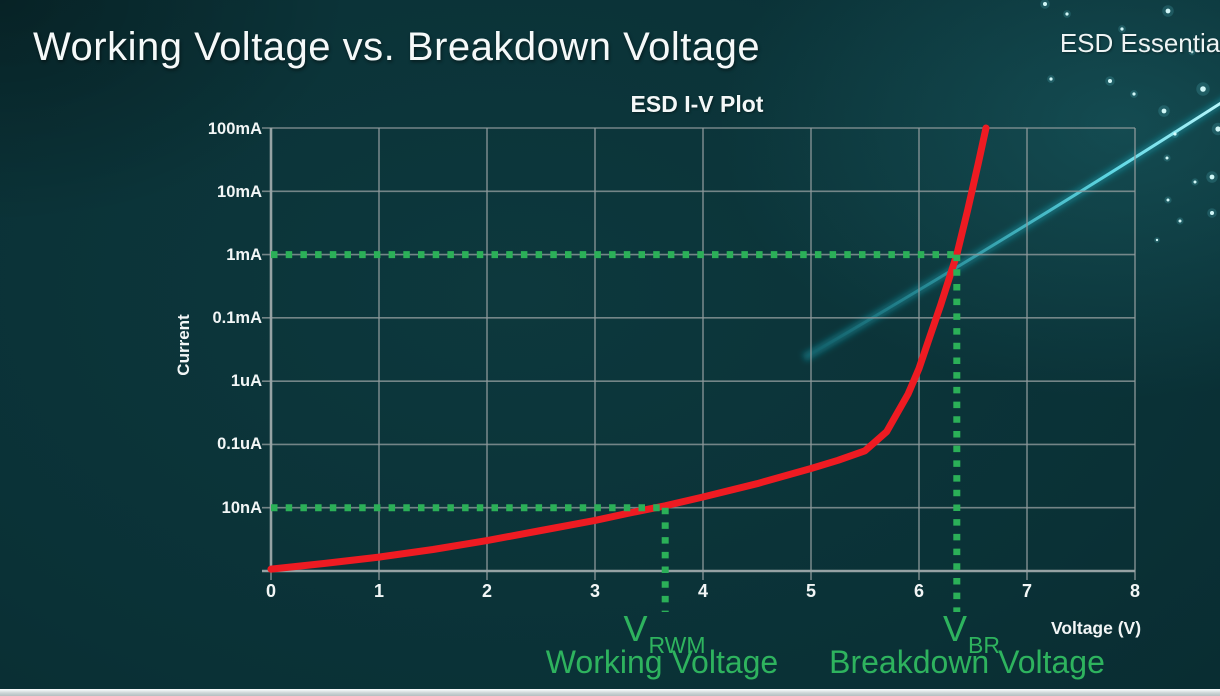  Describe the element at coordinates (635, 628) in the screenshot. I see `vrwm-symbol-letter: V` at that location.